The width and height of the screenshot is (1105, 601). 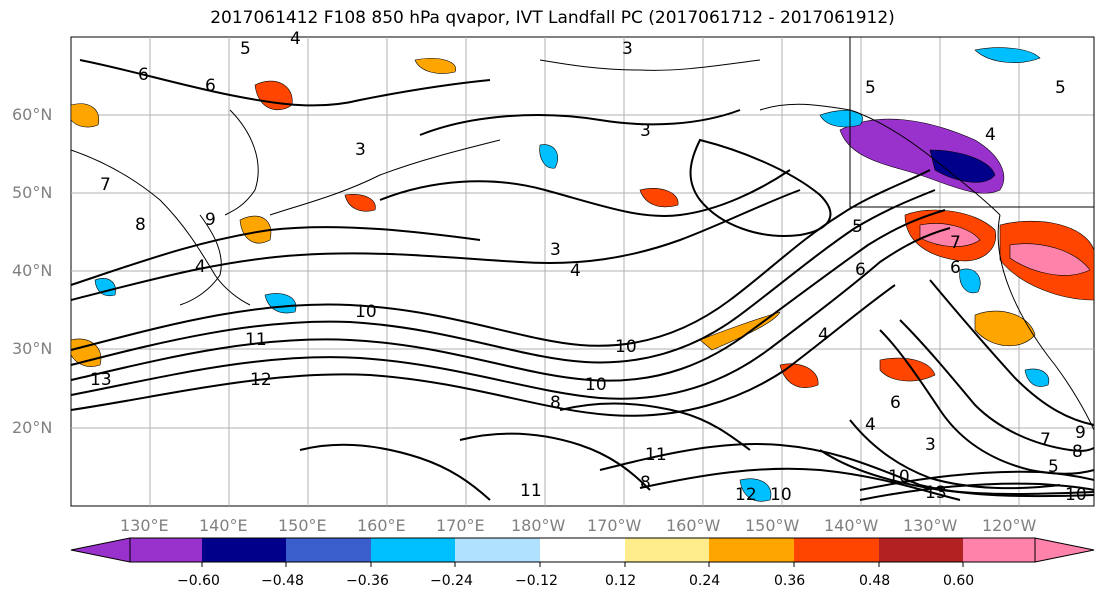 What do you see at coordinates (538, 525) in the screenshot?
I see `lon-label: 180°W` at bounding box center [538, 525].